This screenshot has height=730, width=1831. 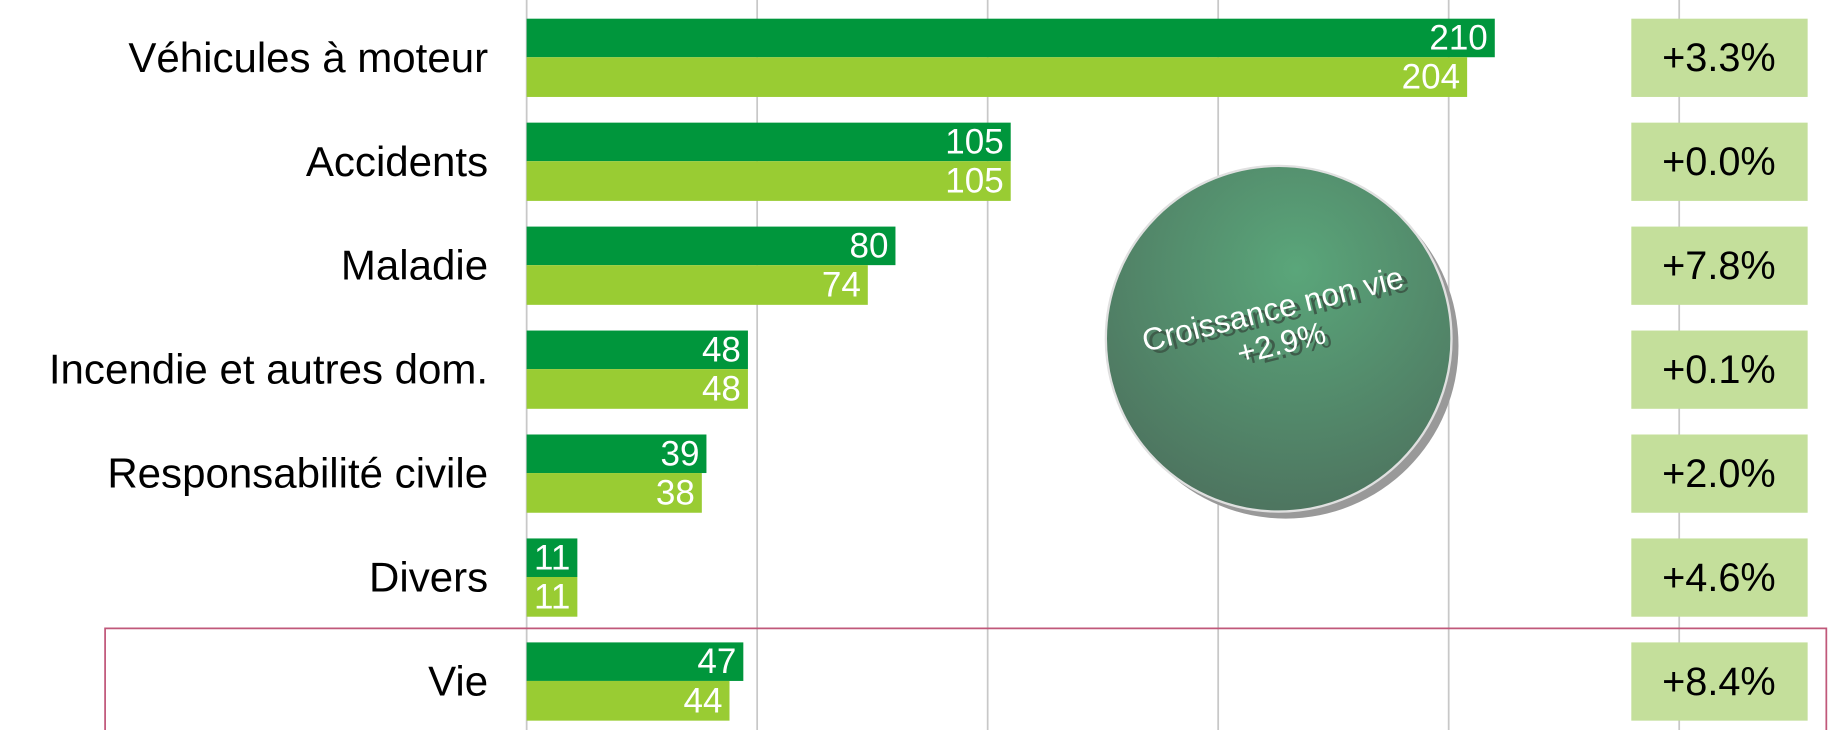 What do you see at coordinates (675, 492) in the screenshot?
I see `value-label: 38` at bounding box center [675, 492].